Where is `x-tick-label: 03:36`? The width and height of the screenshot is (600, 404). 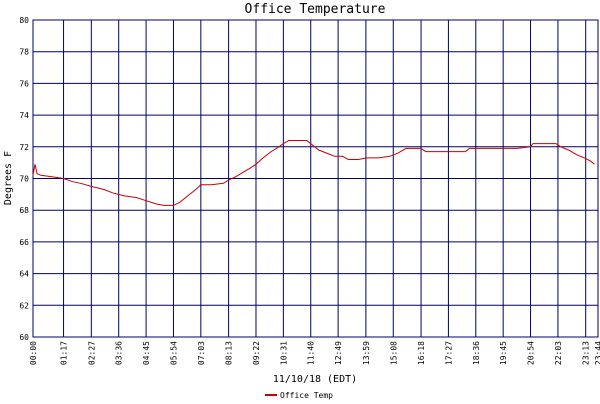
x-tick-label: 03:36 is located at coordinates (119, 353).